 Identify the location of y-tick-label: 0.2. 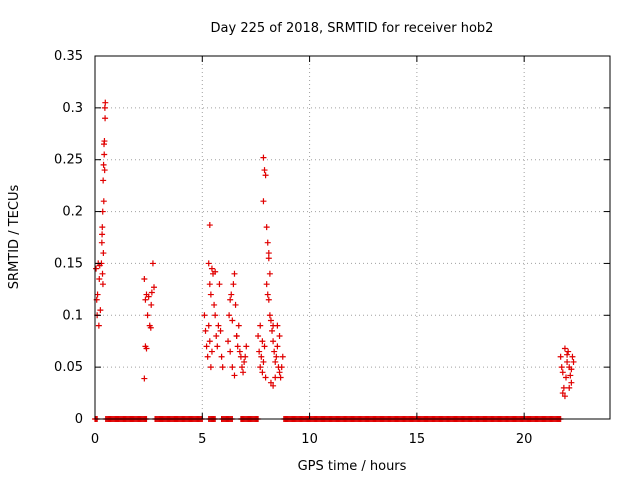
(72, 212).